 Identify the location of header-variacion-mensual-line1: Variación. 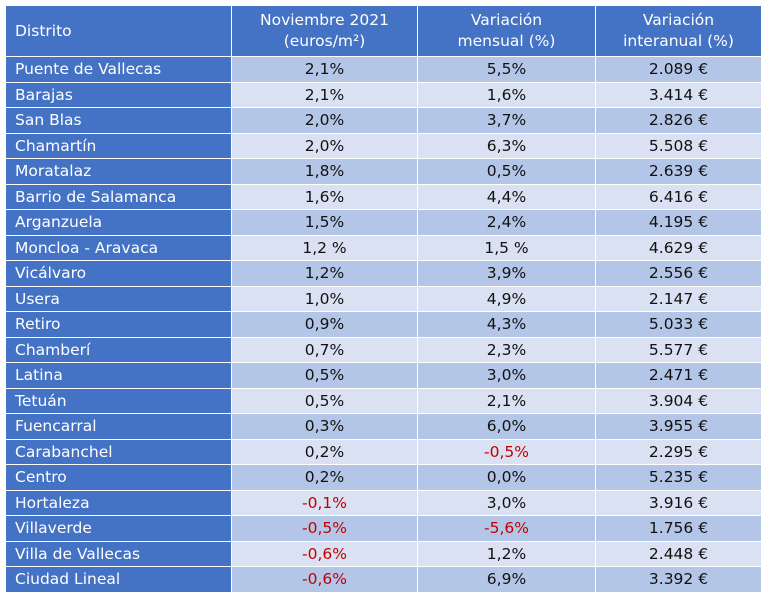
(506, 20).